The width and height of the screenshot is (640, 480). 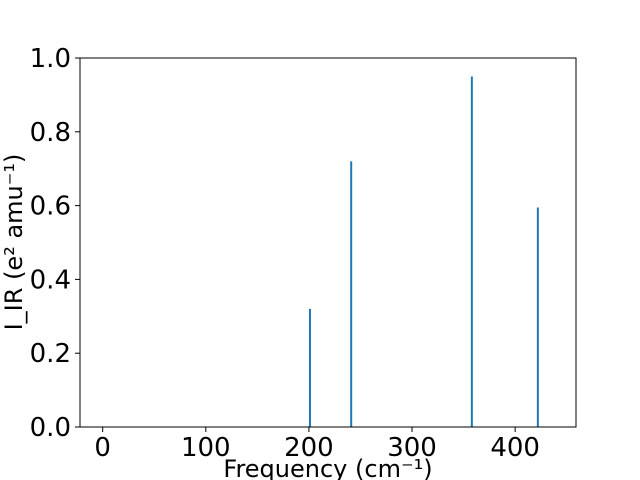 What do you see at coordinates (102, 448) in the screenshot?
I see `x-tick-label: 0` at bounding box center [102, 448].